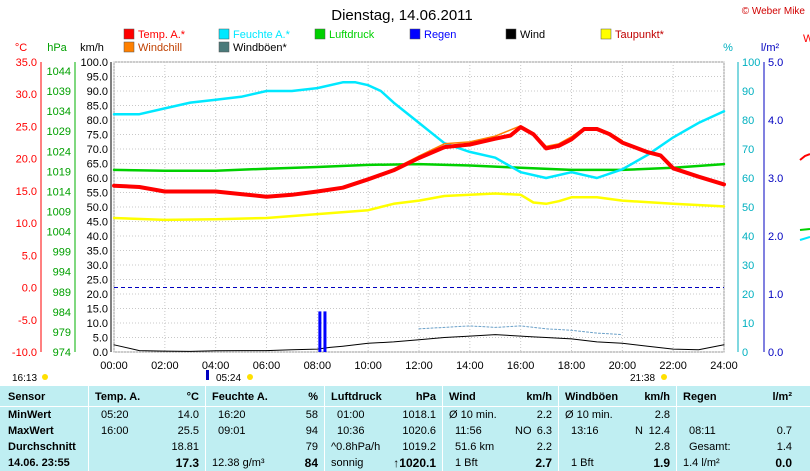 This screenshot has width=810, height=471. What do you see at coordinates (368, 366) in the screenshot?
I see `x-tick-label: 10:00` at bounding box center [368, 366].